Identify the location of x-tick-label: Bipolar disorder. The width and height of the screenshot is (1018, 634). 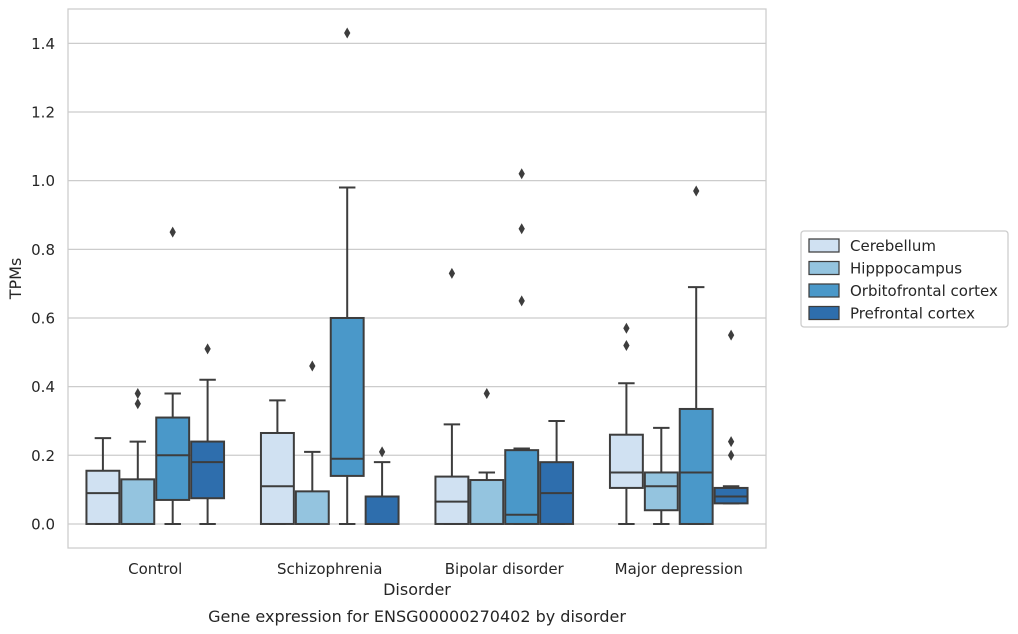
(505, 569).